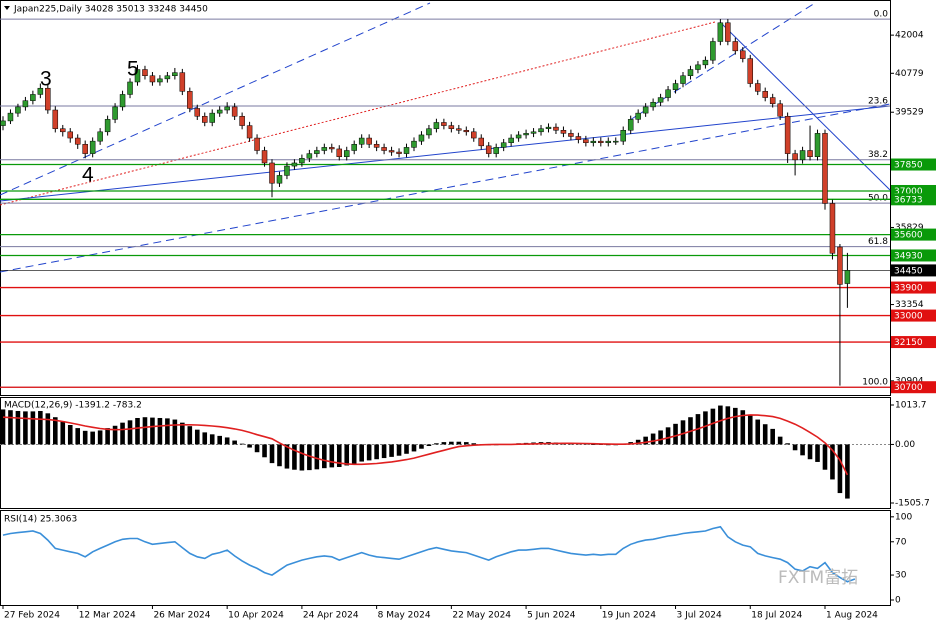 Image resolution: width=936 pixels, height=624 pixels. Describe the element at coordinates (878, 242) in the screenshot. I see `fib-label: 61.8` at that location.